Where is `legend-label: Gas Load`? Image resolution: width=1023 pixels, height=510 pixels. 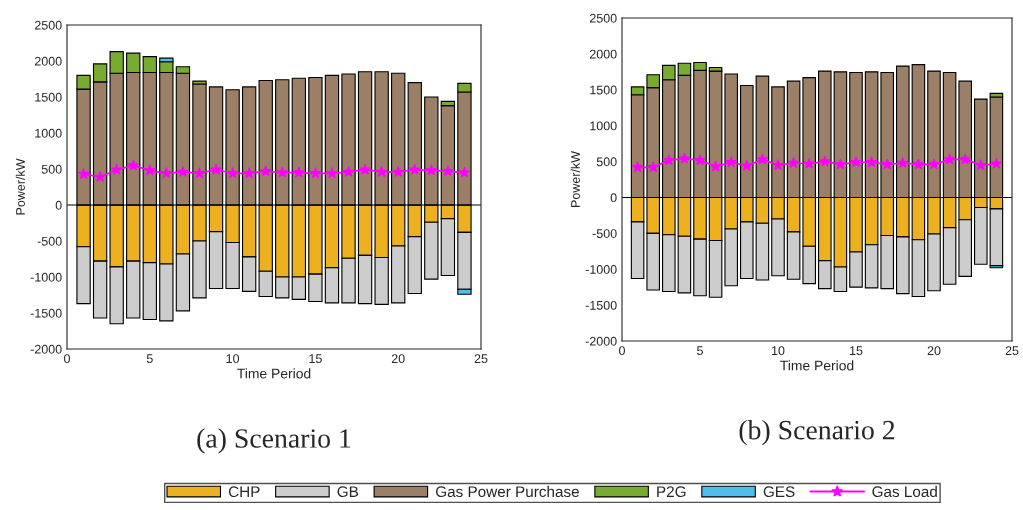
legend-label: Gas Load is located at coordinates (904, 491).